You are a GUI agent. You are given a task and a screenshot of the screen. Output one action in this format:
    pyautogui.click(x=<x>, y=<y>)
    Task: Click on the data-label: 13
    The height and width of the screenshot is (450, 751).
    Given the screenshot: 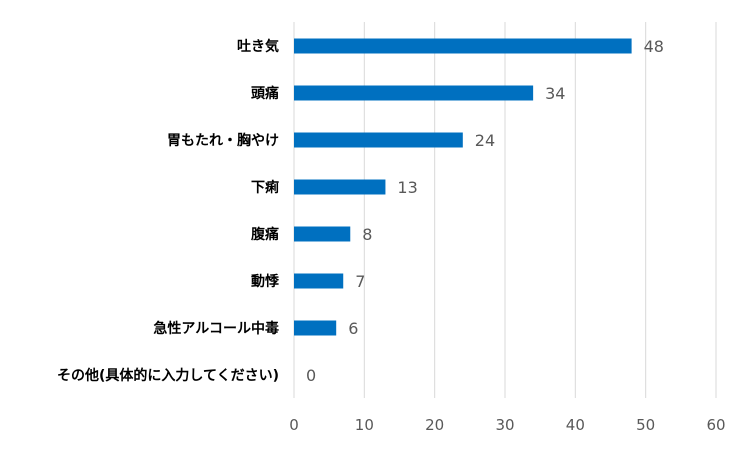 What is the action you would take?
    pyautogui.click(x=407, y=187)
    